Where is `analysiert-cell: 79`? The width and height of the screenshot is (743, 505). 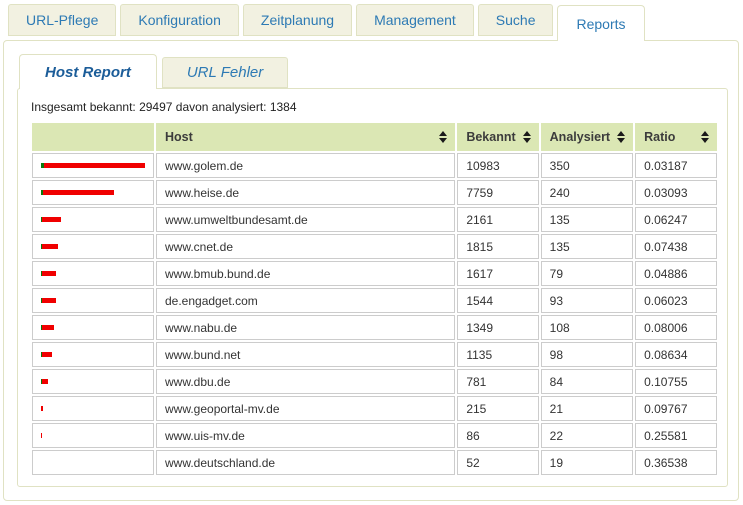 analysiert-cell: 79 is located at coordinates (587, 273).